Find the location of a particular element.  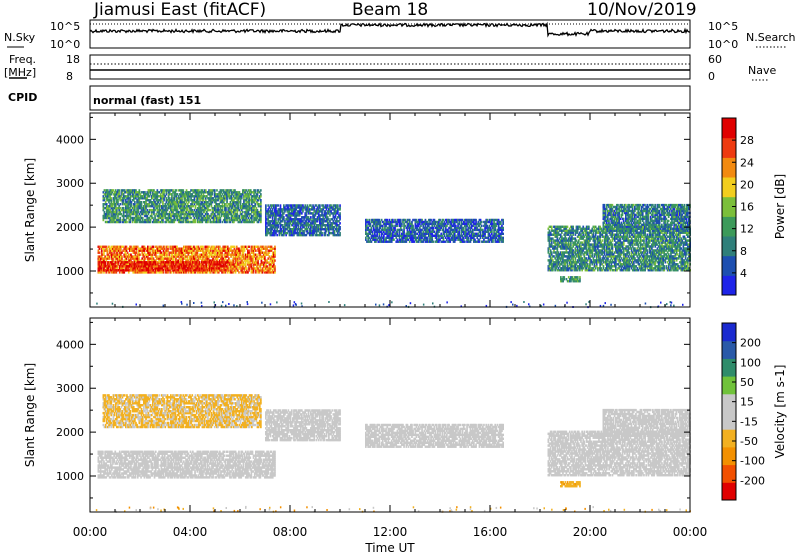

nsearch-tick-top: 10^5 is located at coordinates (723, 26).